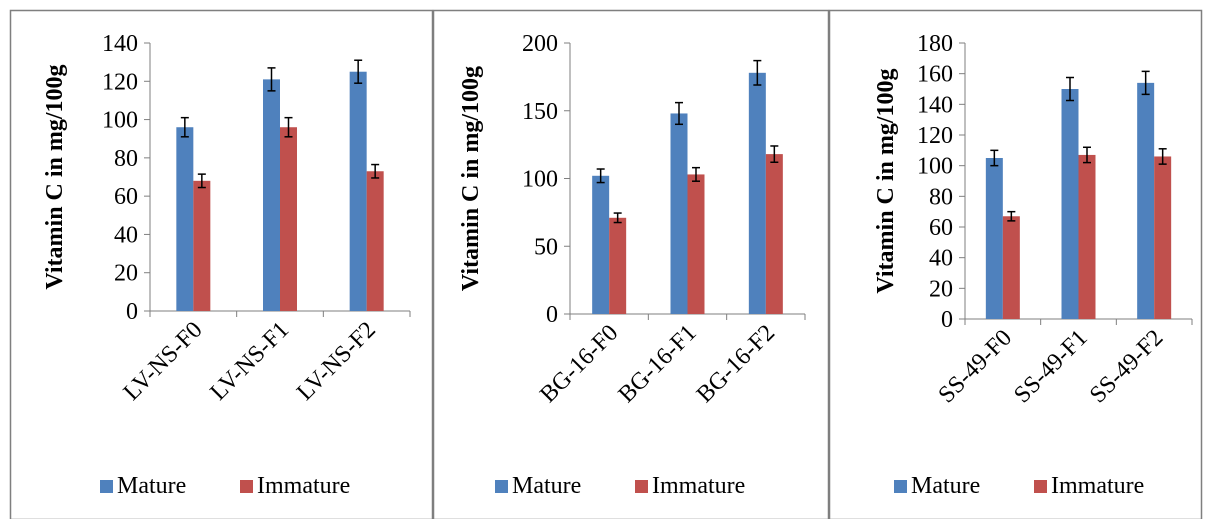  Describe the element at coordinates (736, 364) in the screenshot. I see `x-category-label: BG-16-F2` at that location.